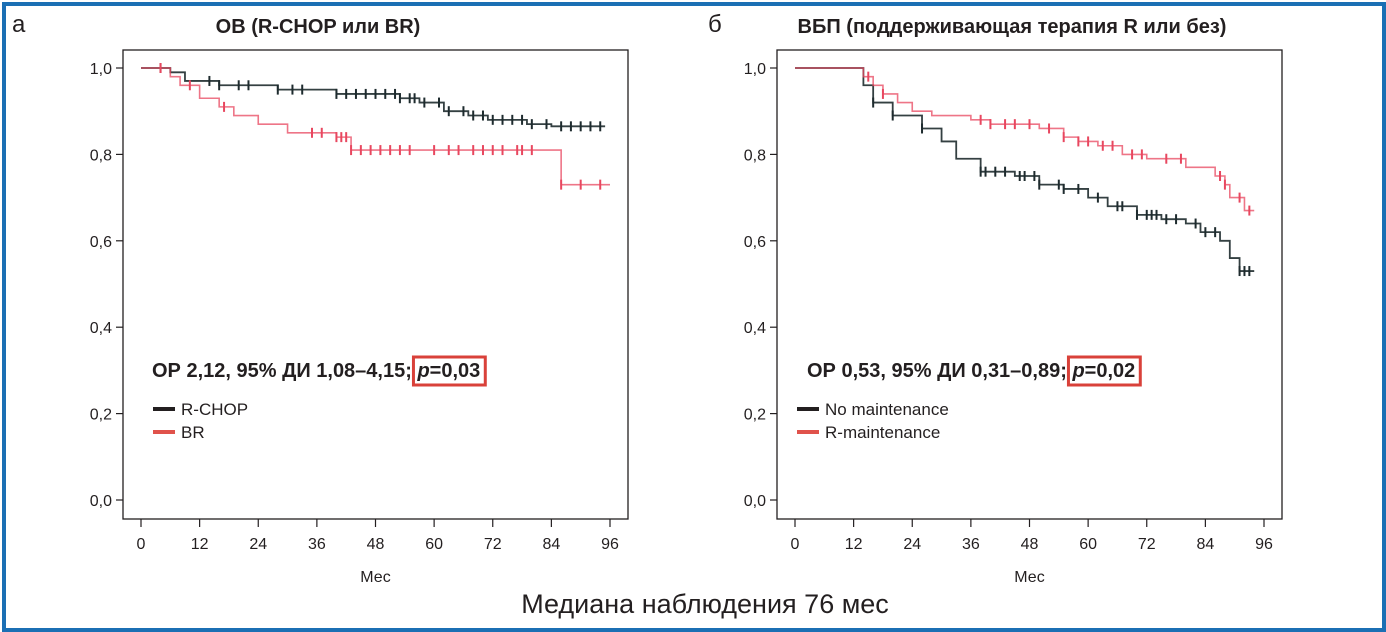  Describe the element at coordinates (284, 371) in the screenshot. I see `hazard-ratio-text: ОР 2,12, 95% ДИ 1,08–4,15;` at that location.